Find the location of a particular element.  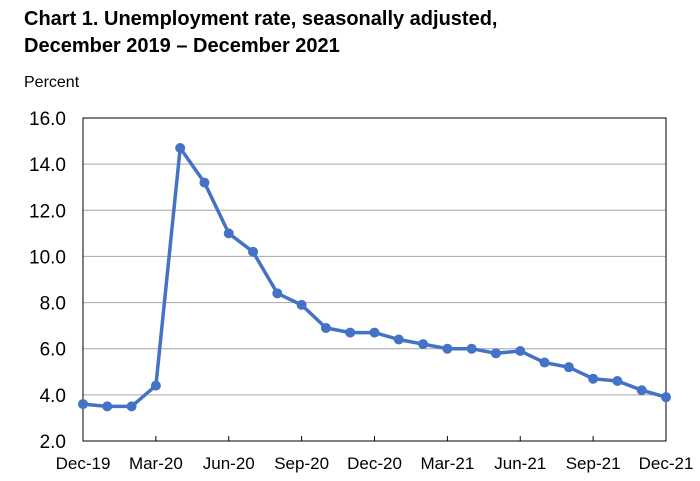

x-tick-label: Sep-20 is located at coordinates (301, 463).